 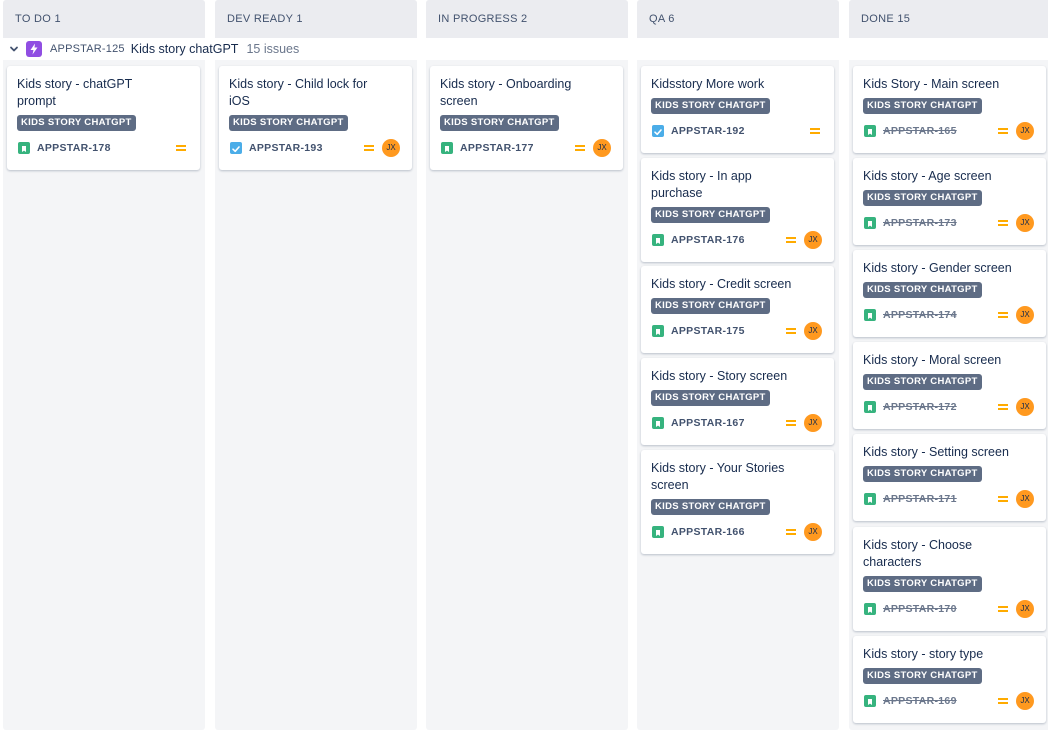 What do you see at coordinates (506, 92) in the screenshot?
I see `card-title: Kids story - Onboarding screen` at bounding box center [506, 92].